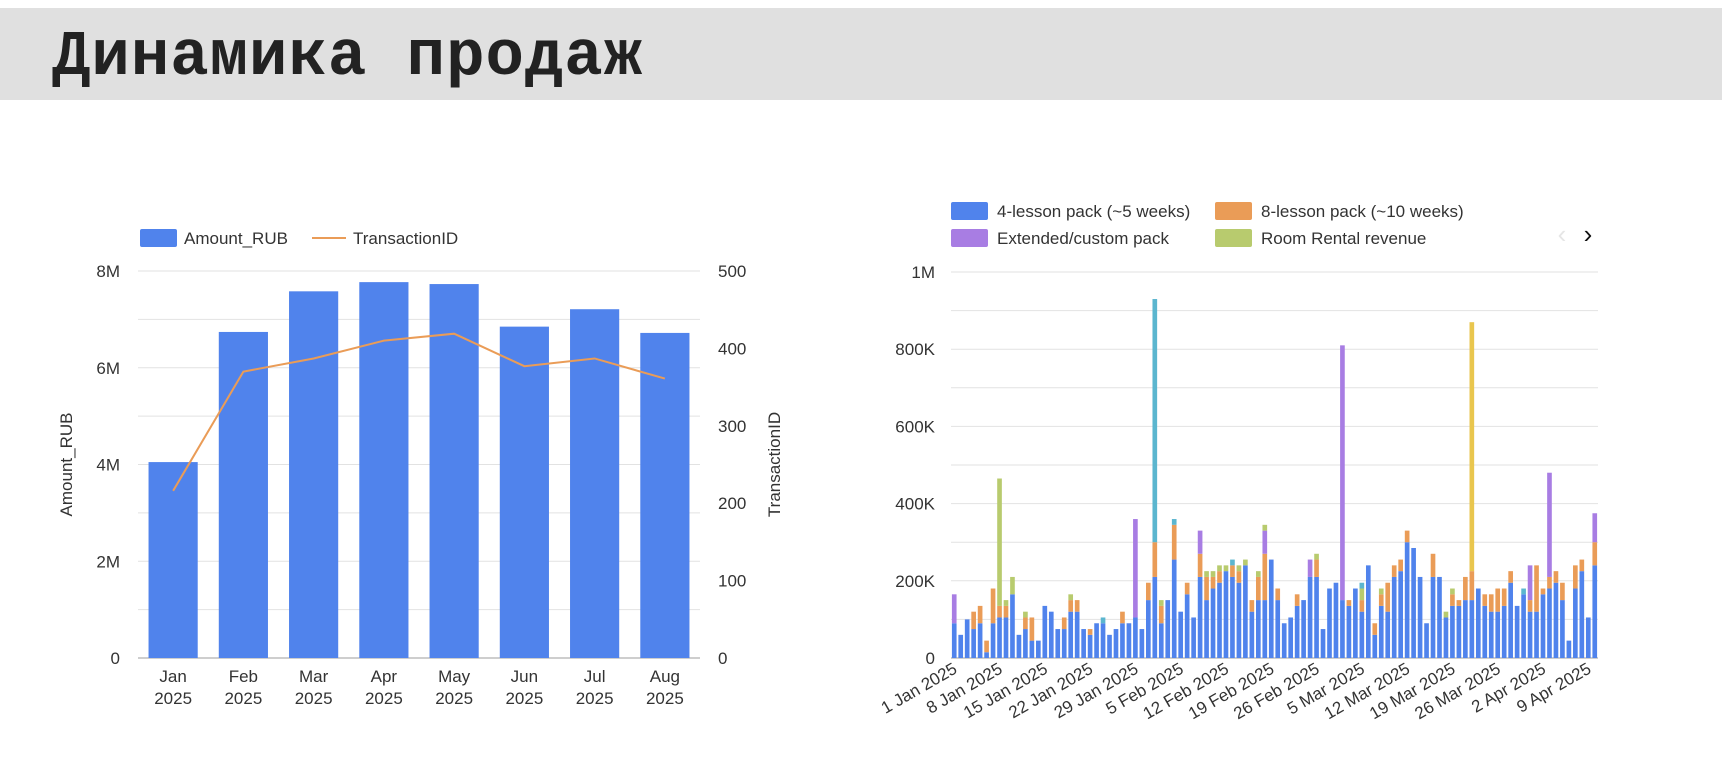  I want to click on y2-tick-label: 300, so click(732, 426).